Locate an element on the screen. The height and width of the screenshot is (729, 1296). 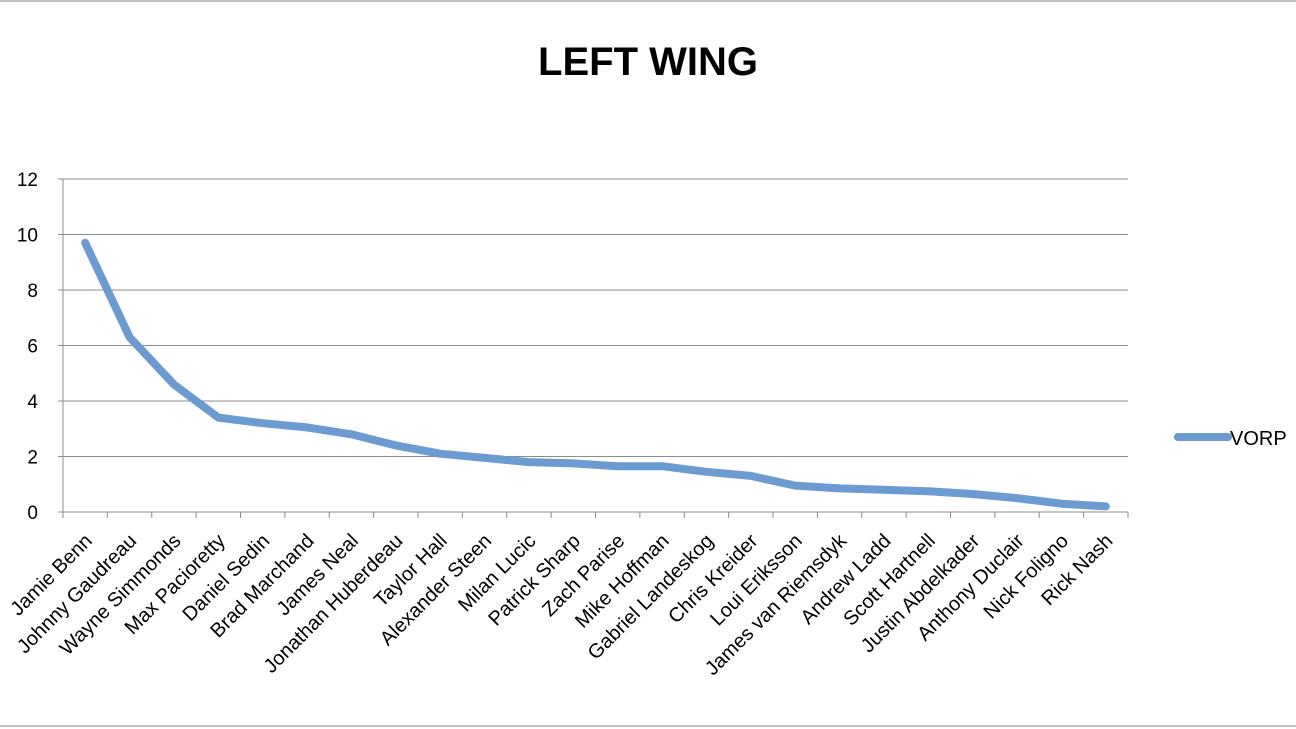
y-tick-label: 12 is located at coordinates (27, 180).